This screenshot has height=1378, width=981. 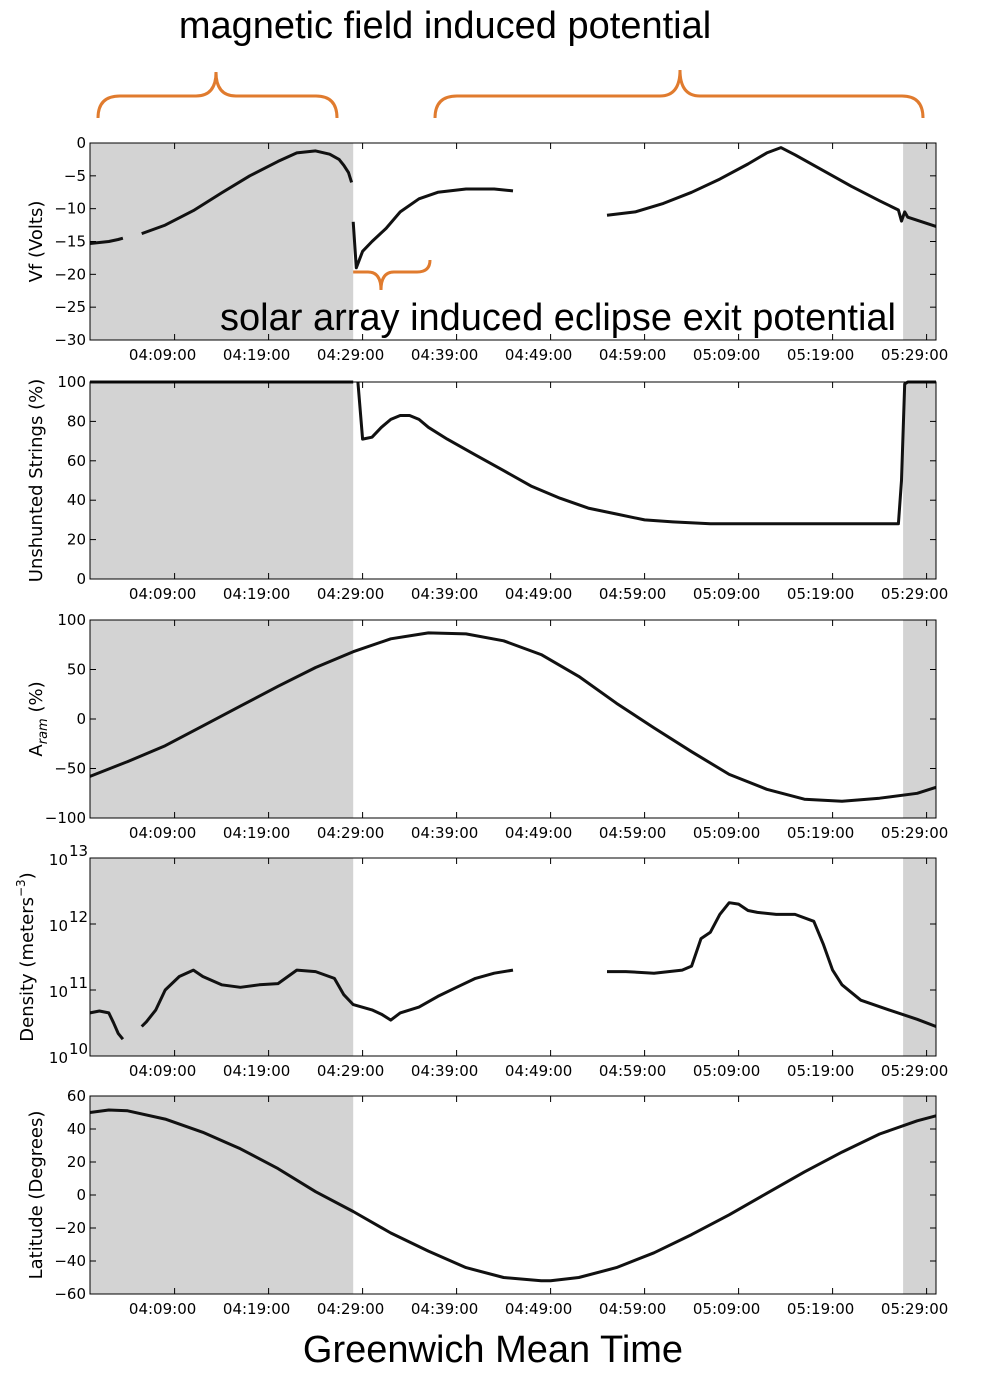 I want to click on y-tick-label: −25, so click(x=70, y=307).